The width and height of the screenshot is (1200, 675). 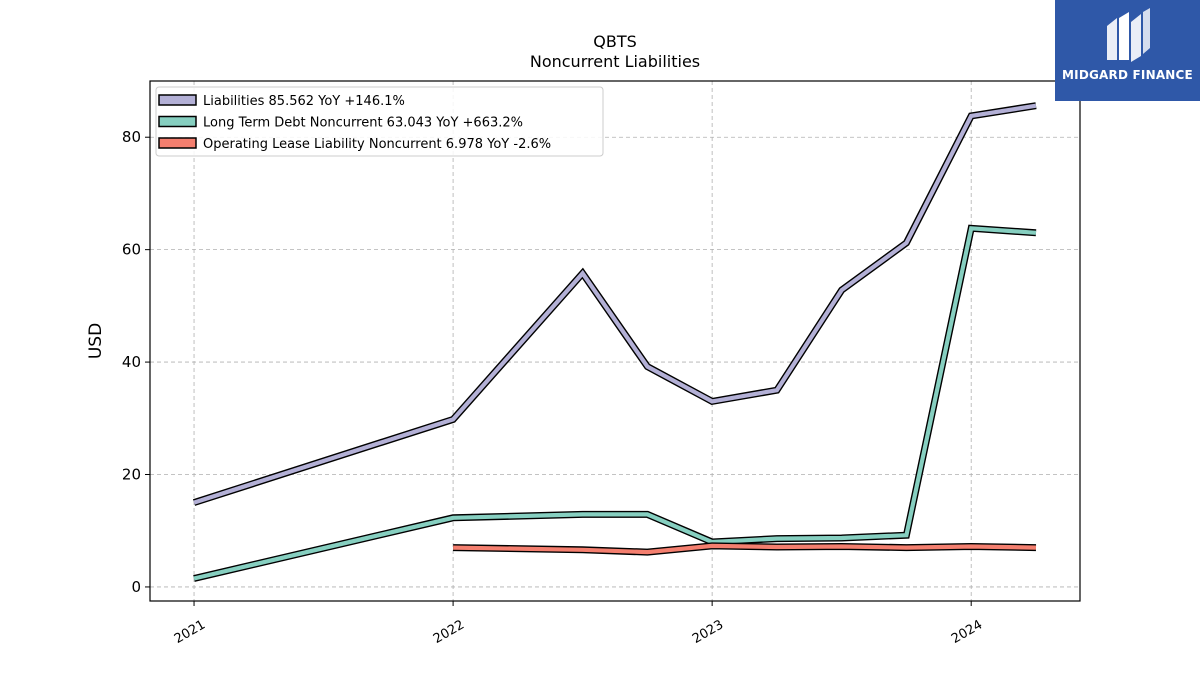 What do you see at coordinates (449, 632) in the screenshot?
I see `x-tick-label: 2022` at bounding box center [449, 632].